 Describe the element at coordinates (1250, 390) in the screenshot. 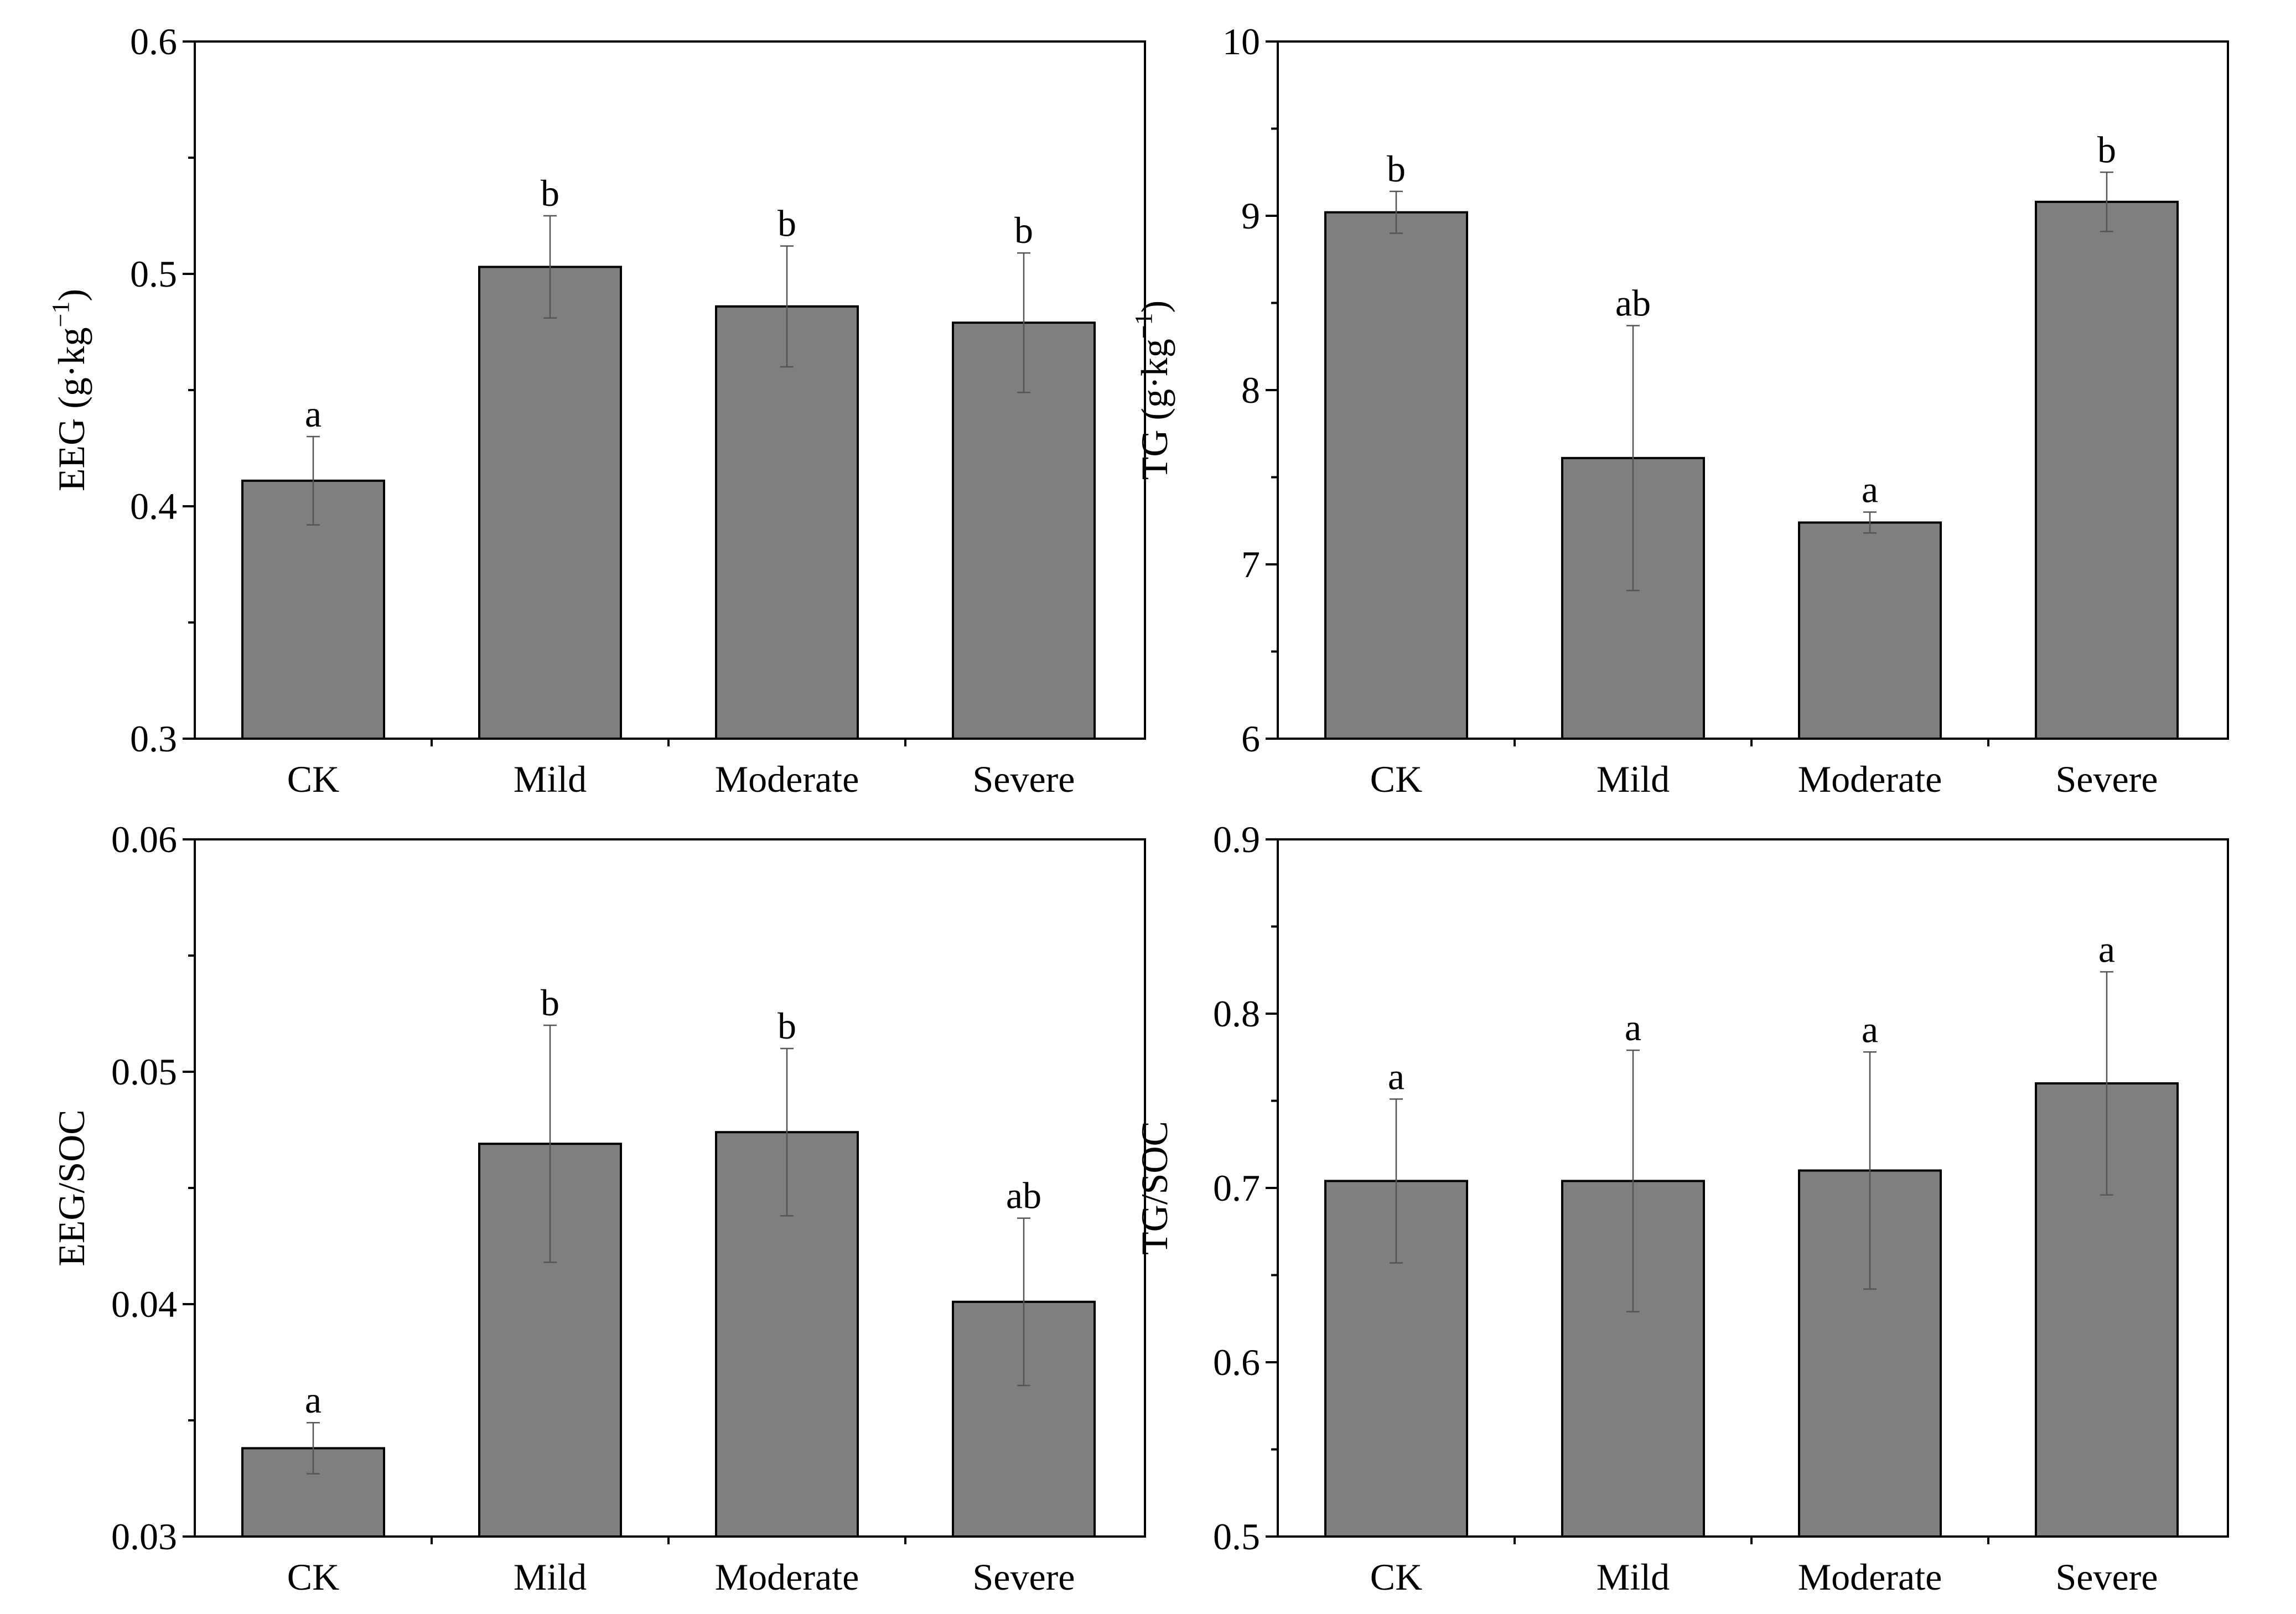

I see `y-tick-label: 8` at that location.